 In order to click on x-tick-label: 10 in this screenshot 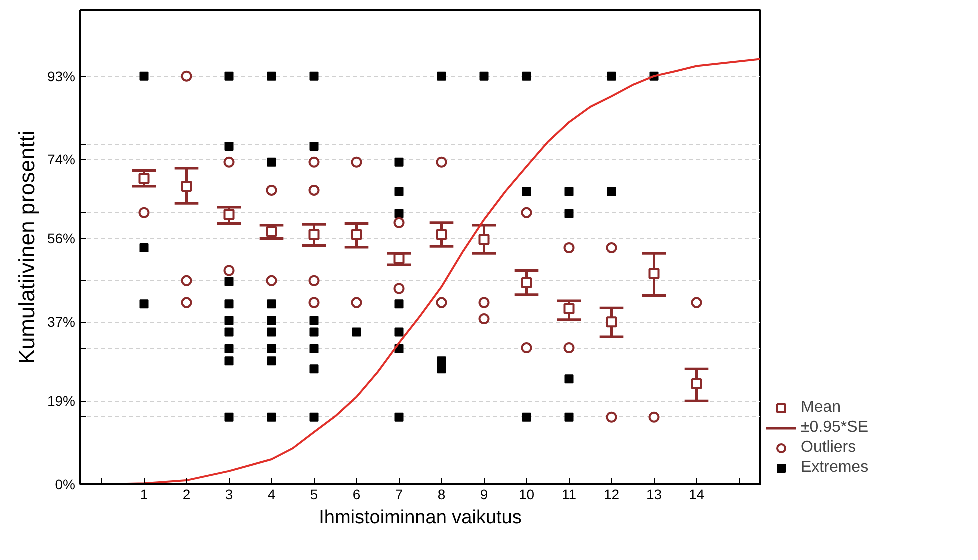, I will do `click(526, 494)`.